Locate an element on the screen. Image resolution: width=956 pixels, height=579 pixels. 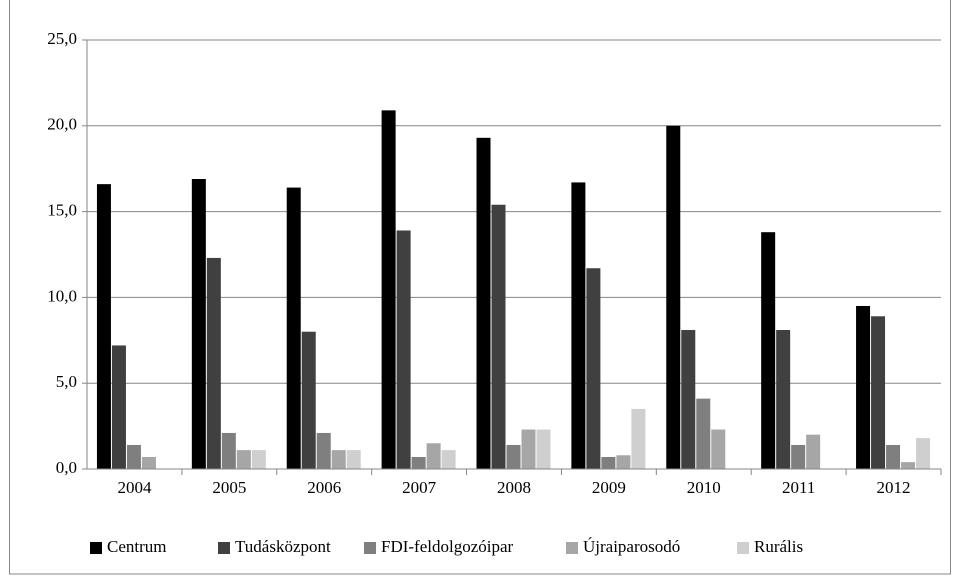
x-tick-label: 2008 is located at coordinates (514, 487).